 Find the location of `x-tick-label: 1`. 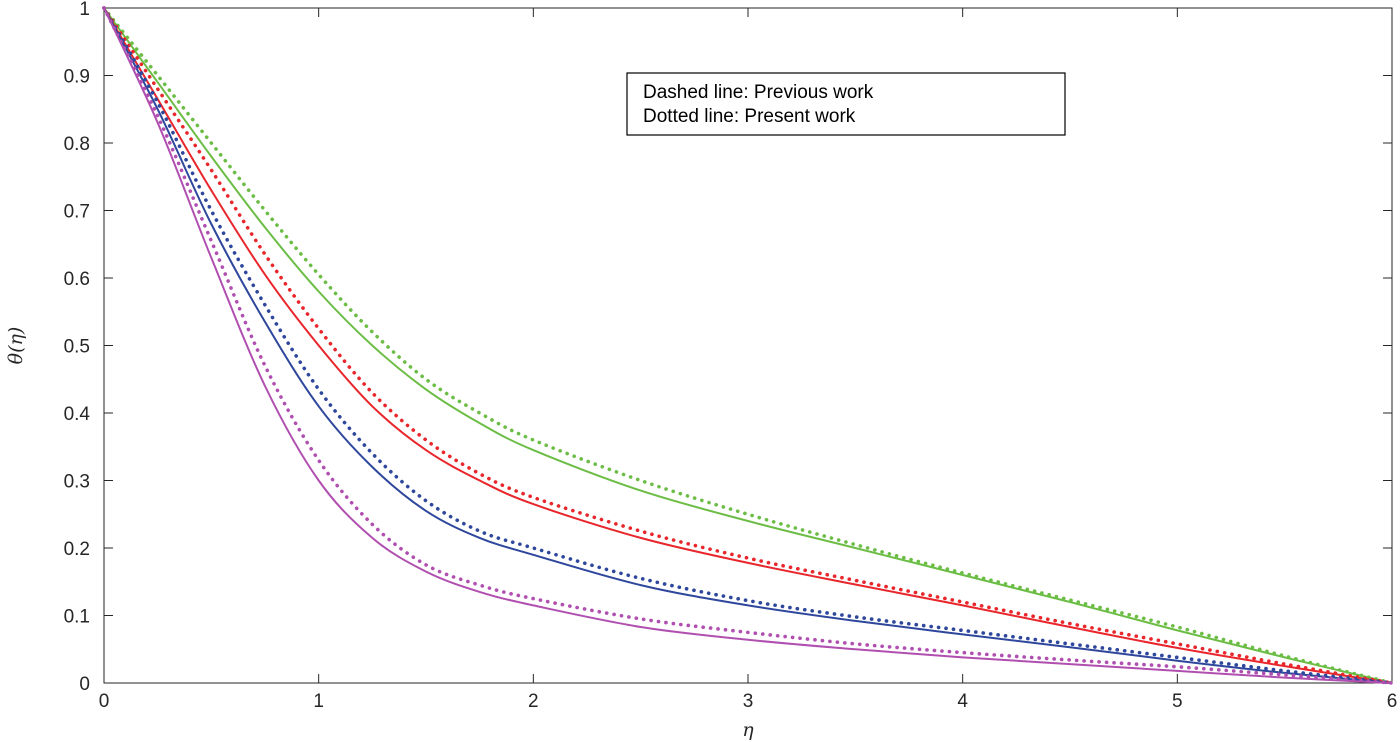

x-tick-label: 1 is located at coordinates (318, 701).